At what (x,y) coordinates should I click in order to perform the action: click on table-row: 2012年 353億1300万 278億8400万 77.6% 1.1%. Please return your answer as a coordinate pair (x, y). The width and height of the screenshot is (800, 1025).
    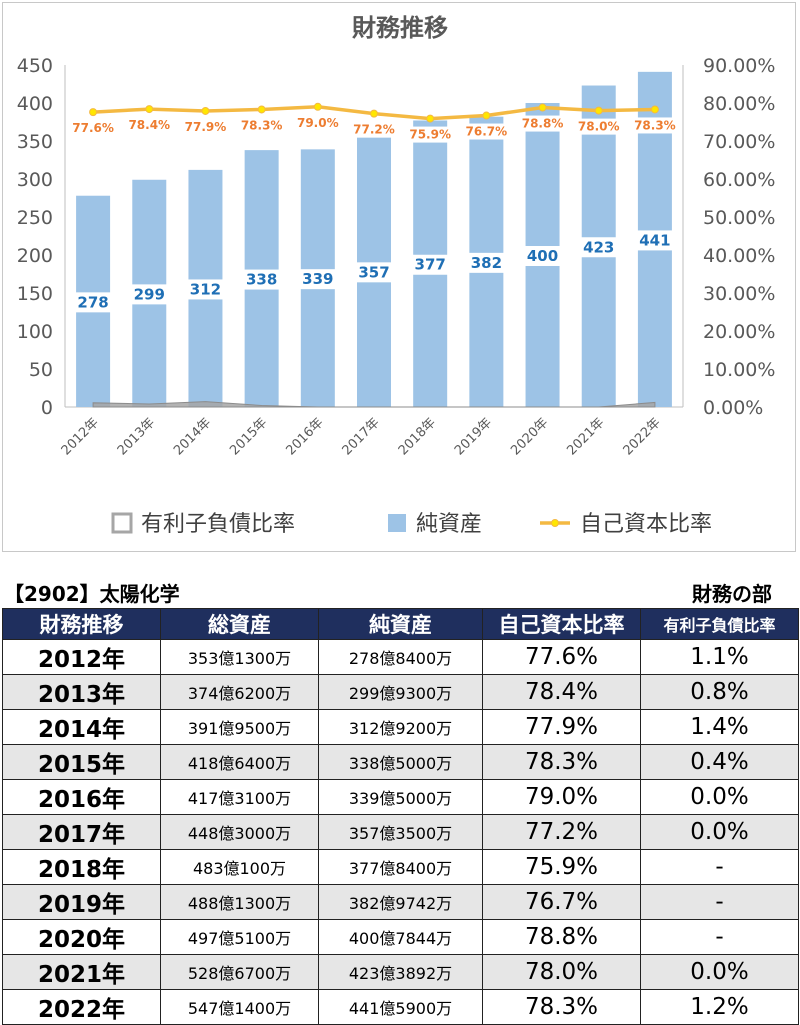
    Looking at the image, I should click on (400, 657).